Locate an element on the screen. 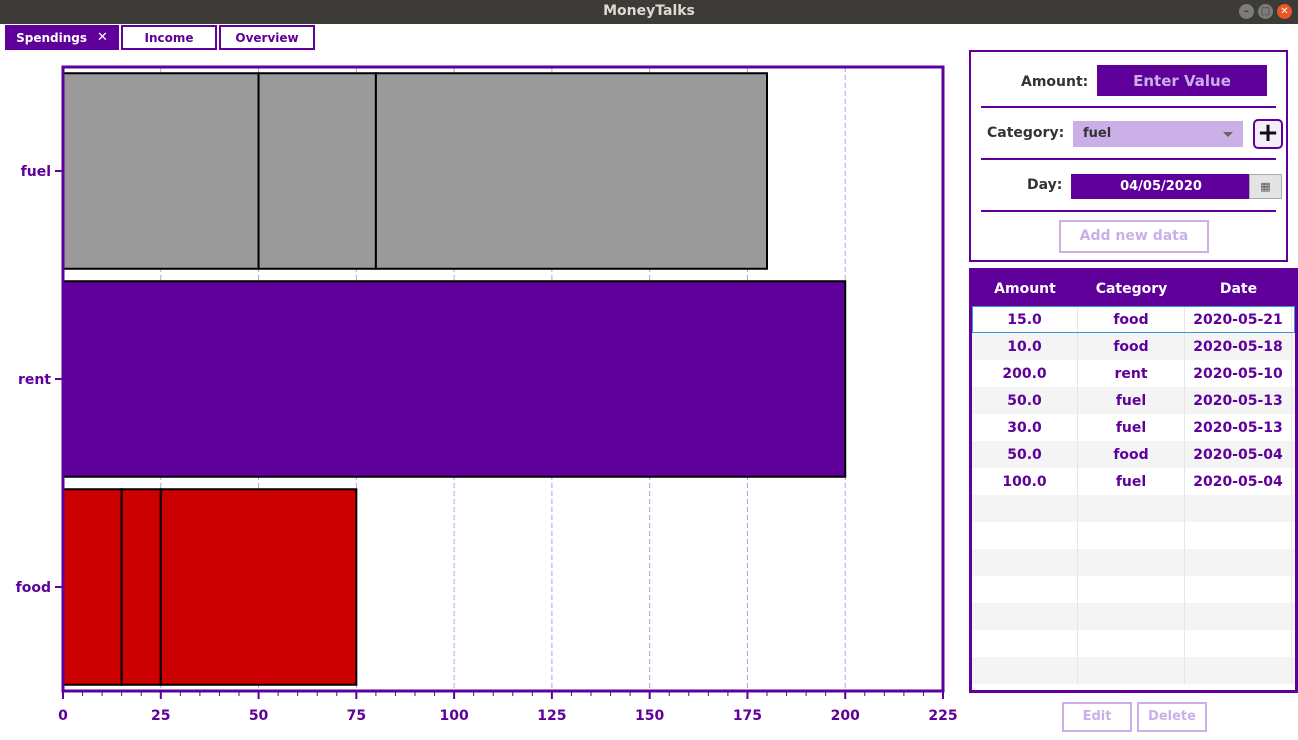 The image size is (1298, 740). table-row: 100.0 fuel 2020-05-04 is located at coordinates (1133, 481).